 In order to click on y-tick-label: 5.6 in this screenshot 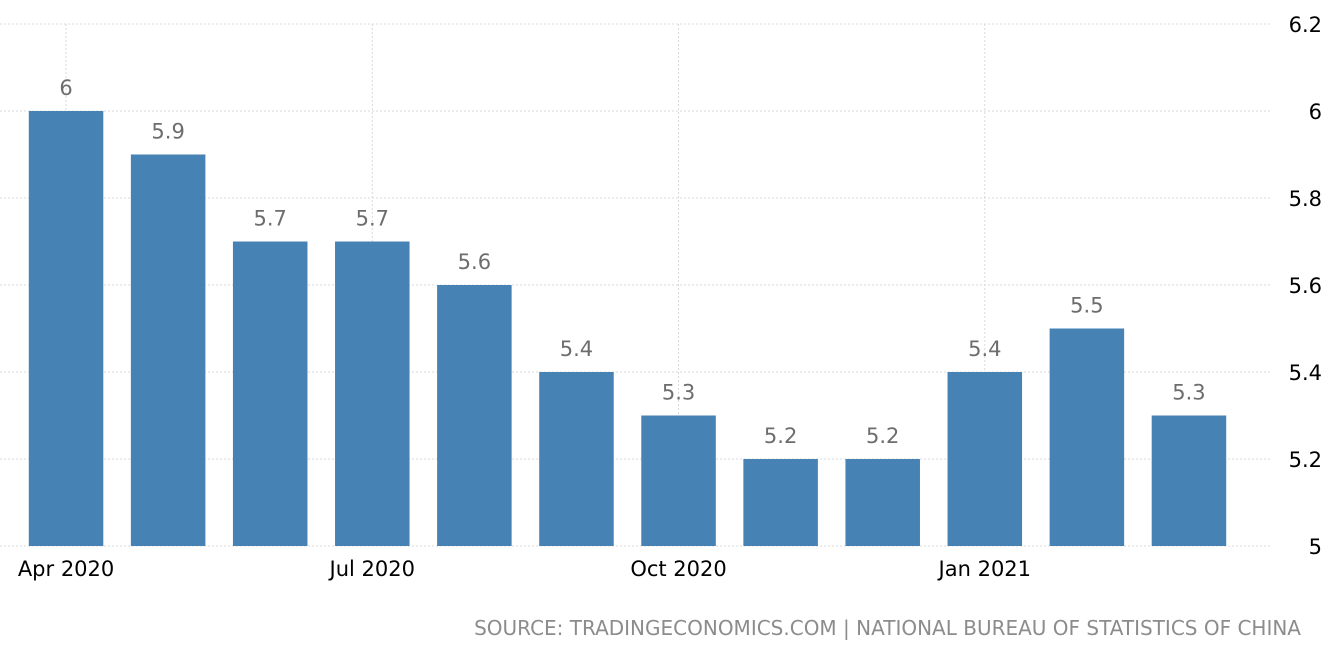, I will do `click(1305, 286)`.